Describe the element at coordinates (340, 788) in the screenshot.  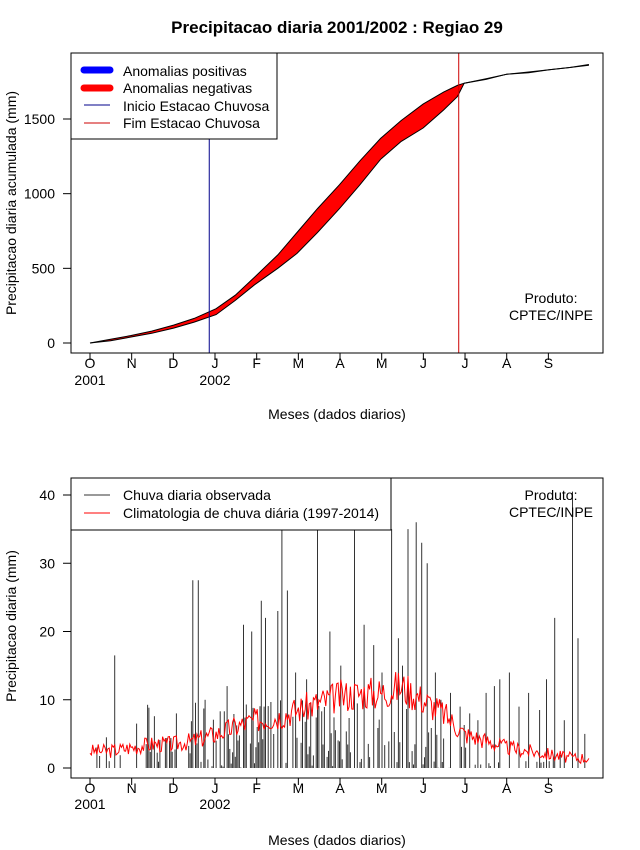
I see `bottom-x-tick-label-6: A` at that location.